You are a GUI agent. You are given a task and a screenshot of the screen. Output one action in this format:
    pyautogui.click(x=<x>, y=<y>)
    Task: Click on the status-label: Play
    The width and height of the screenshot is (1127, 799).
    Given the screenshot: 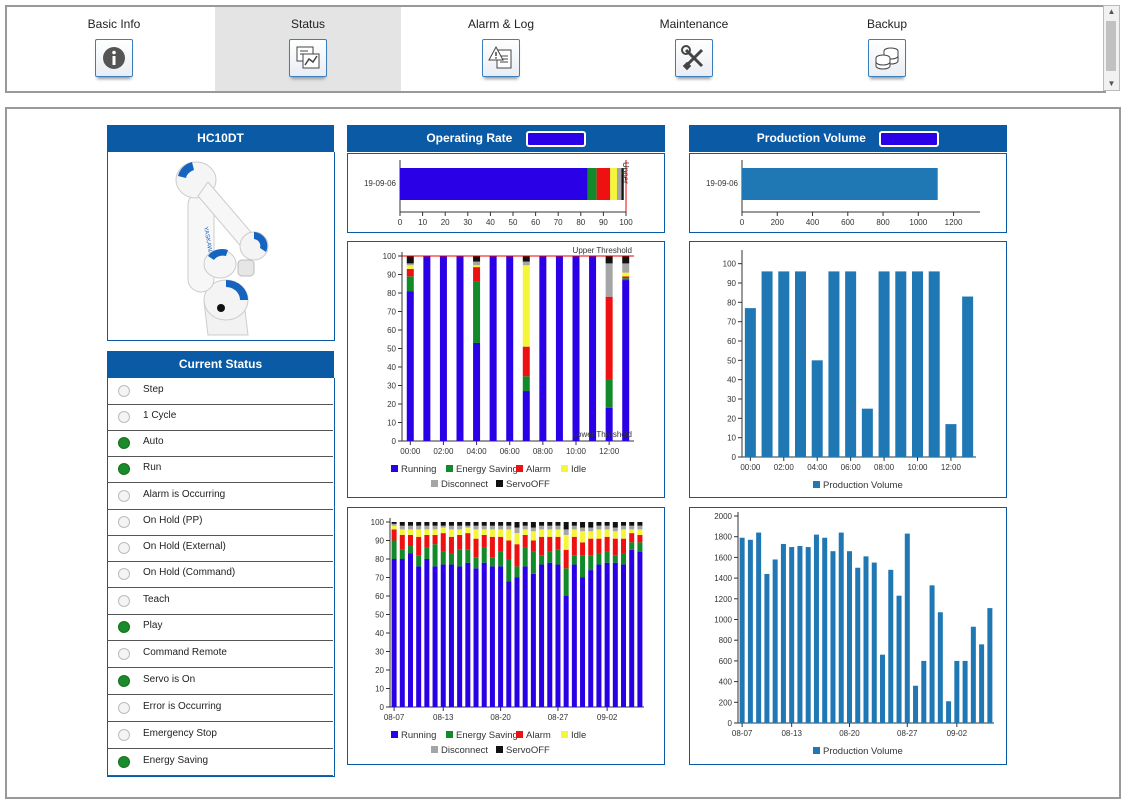 What is the action you would take?
    pyautogui.click(x=153, y=625)
    